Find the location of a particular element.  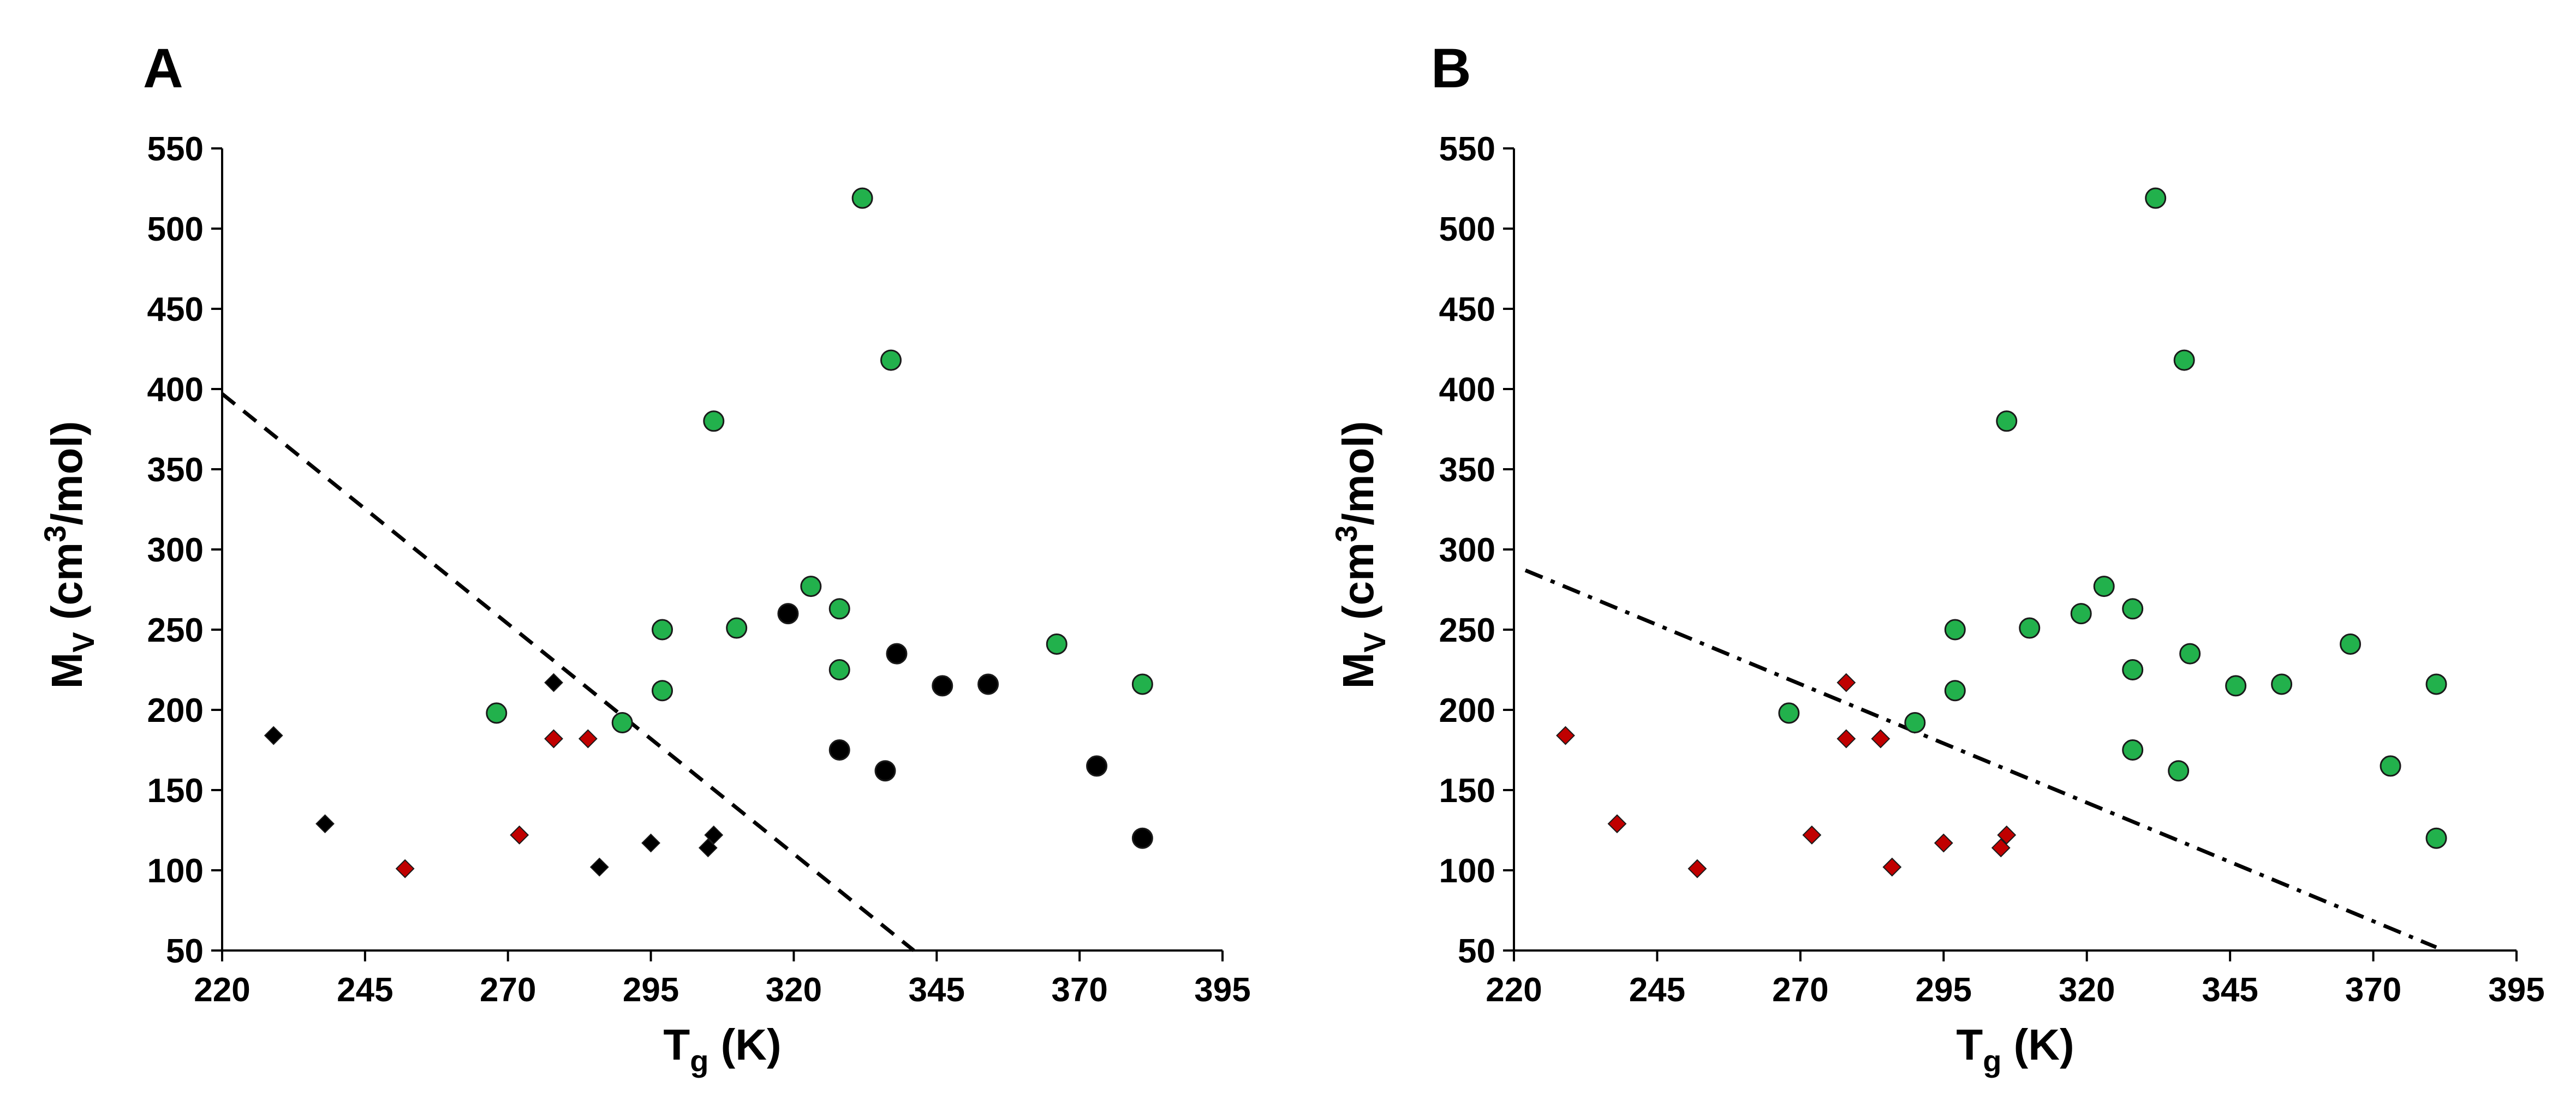

trend-line-dashdot is located at coordinates (1980, 758).